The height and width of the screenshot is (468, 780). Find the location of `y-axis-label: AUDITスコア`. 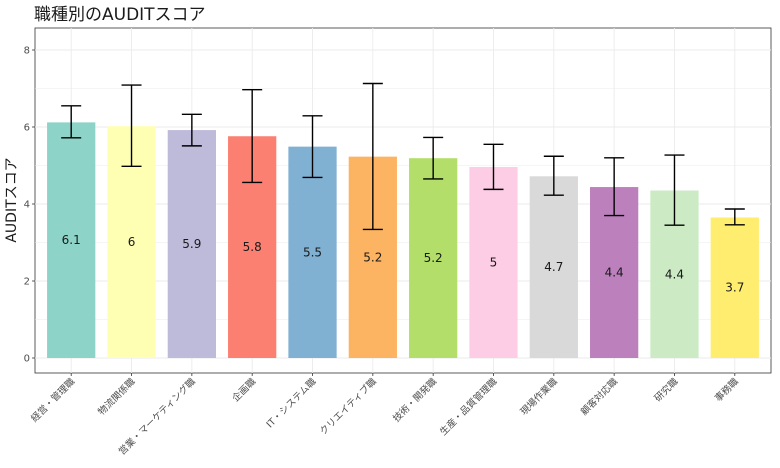

y-axis-label: AUDITスコア is located at coordinates (12, 199).